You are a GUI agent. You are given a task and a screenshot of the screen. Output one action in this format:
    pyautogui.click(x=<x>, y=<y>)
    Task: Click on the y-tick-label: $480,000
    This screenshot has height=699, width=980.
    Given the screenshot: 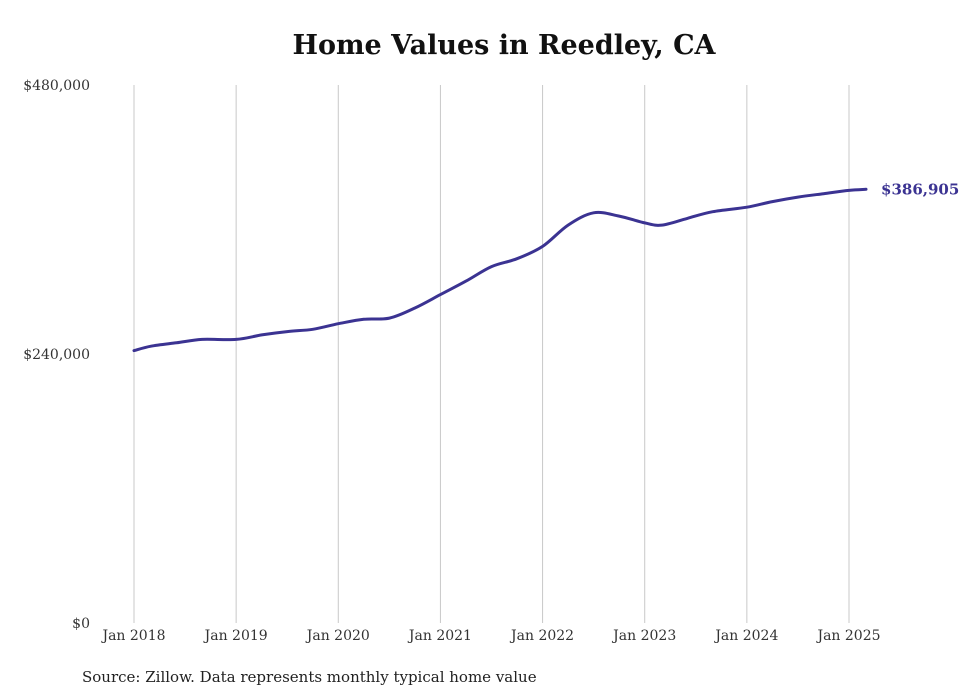 What is the action you would take?
    pyautogui.click(x=56, y=86)
    